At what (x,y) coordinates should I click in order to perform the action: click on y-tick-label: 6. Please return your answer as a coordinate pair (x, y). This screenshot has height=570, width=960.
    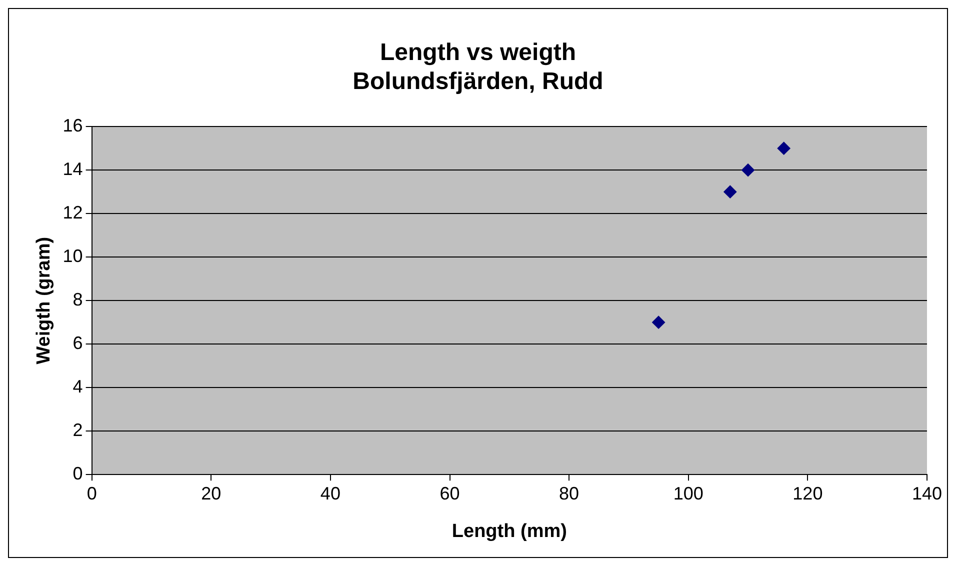
    Looking at the image, I should click on (77, 343).